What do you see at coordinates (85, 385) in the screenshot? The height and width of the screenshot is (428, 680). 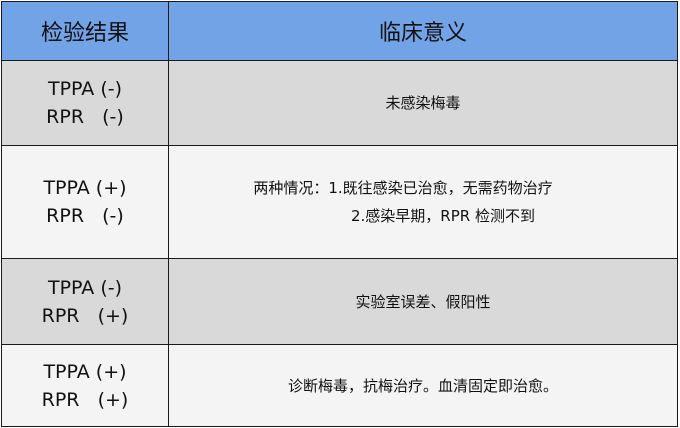 I see `result-cell: TPPA (+) RPR (+)` at bounding box center [85, 385].